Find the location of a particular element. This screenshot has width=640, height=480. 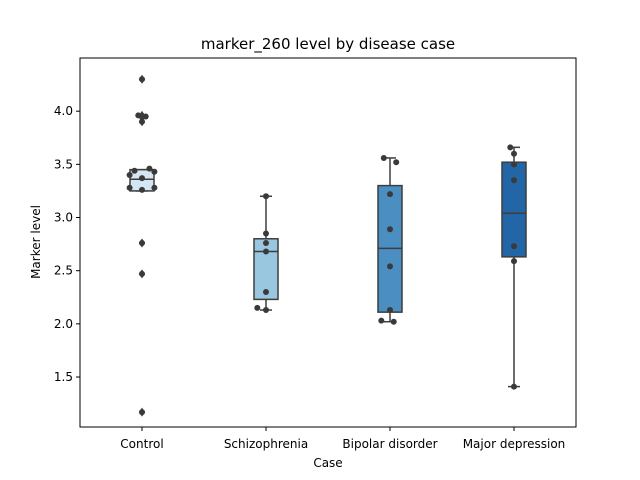

y-tick-label: 1.5 is located at coordinates (63, 377).